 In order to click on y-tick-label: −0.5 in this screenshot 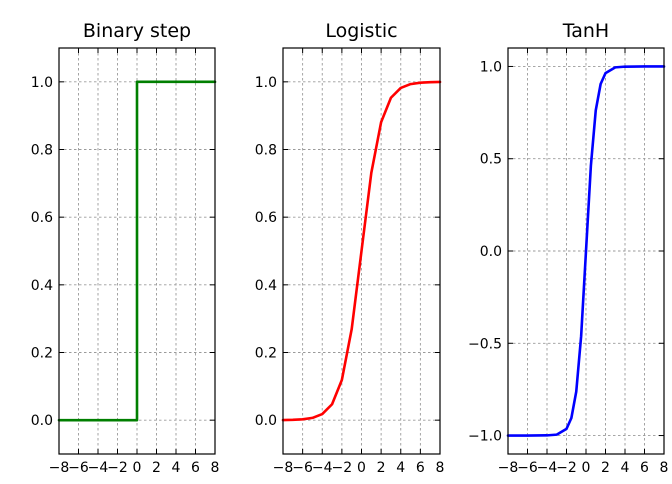, I will do `click(485, 344)`.